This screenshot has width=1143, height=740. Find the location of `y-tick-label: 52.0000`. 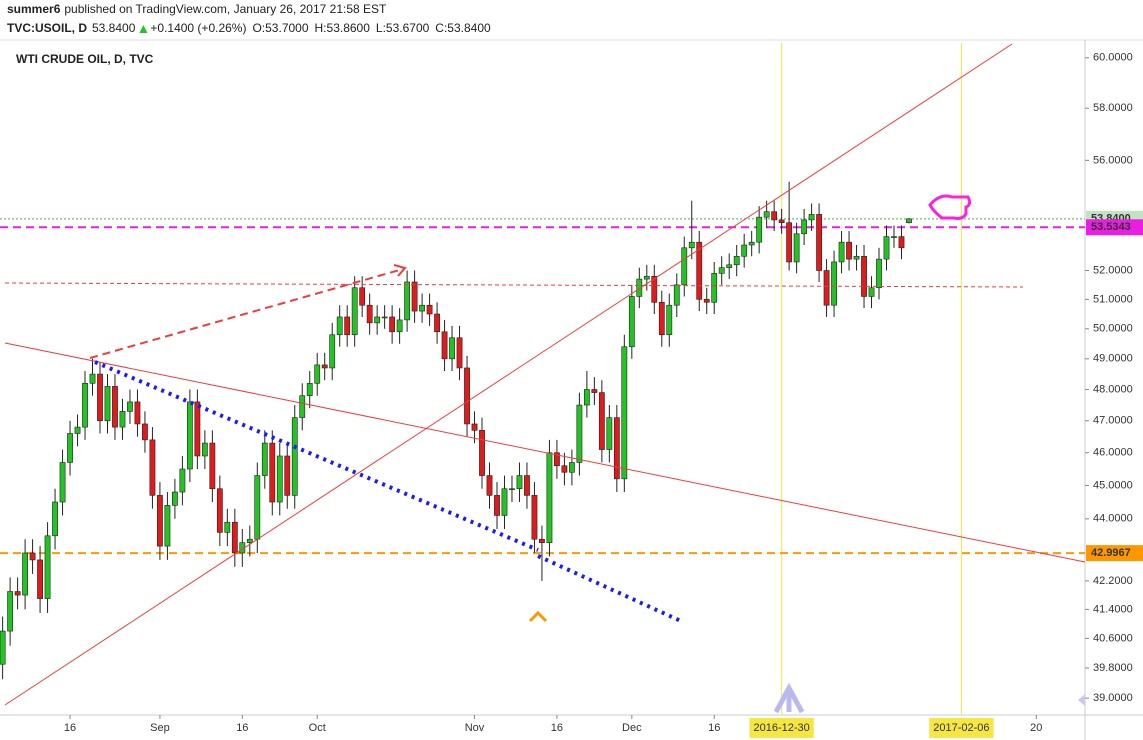

y-tick-label: 52.0000 is located at coordinates (1113, 270).